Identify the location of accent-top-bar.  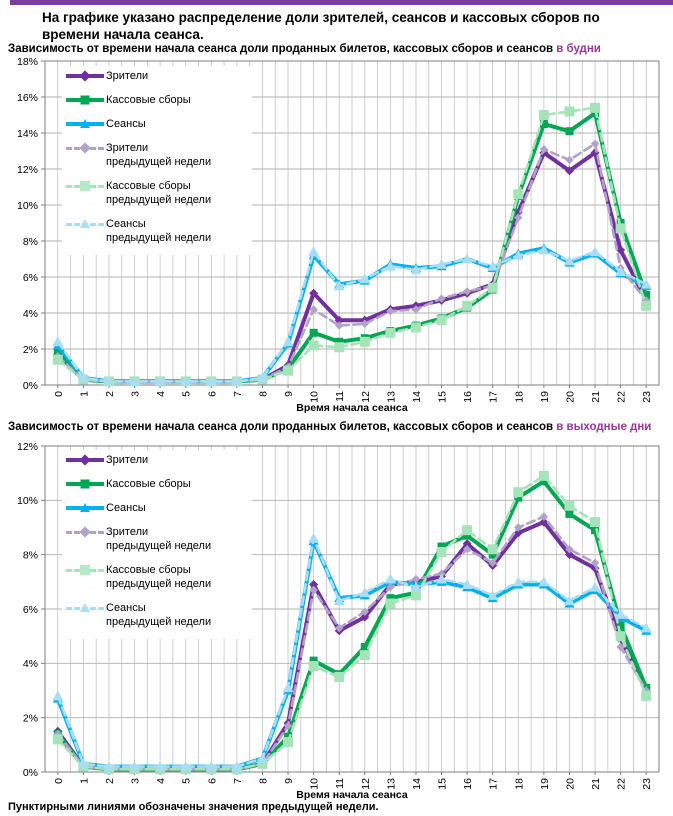
(341, 2).